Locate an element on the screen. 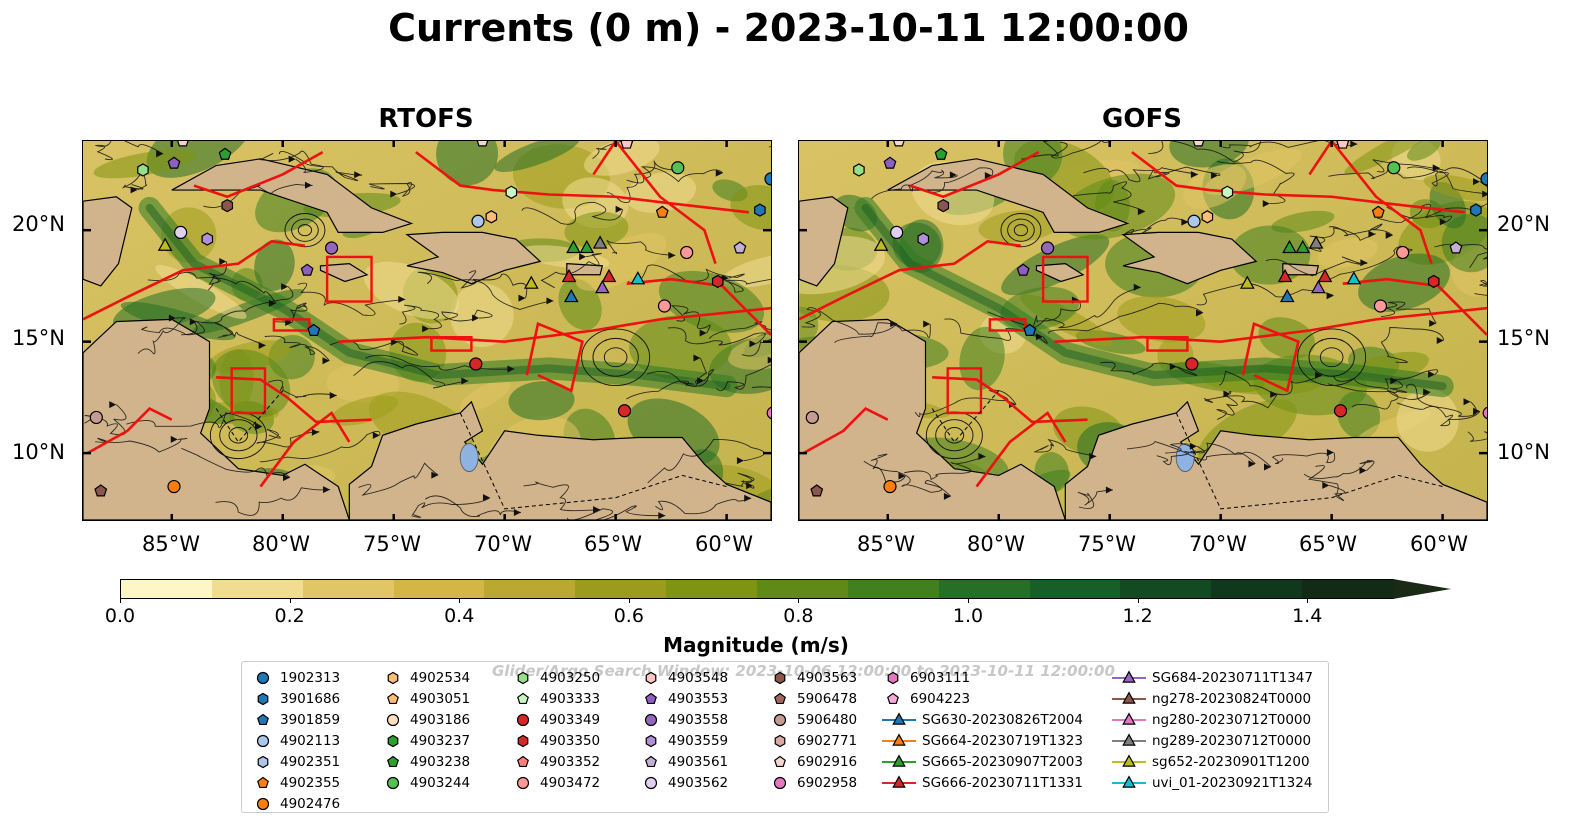 The height and width of the screenshot is (829, 1577). legend-item: 4903563 is located at coordinates (813, 677).